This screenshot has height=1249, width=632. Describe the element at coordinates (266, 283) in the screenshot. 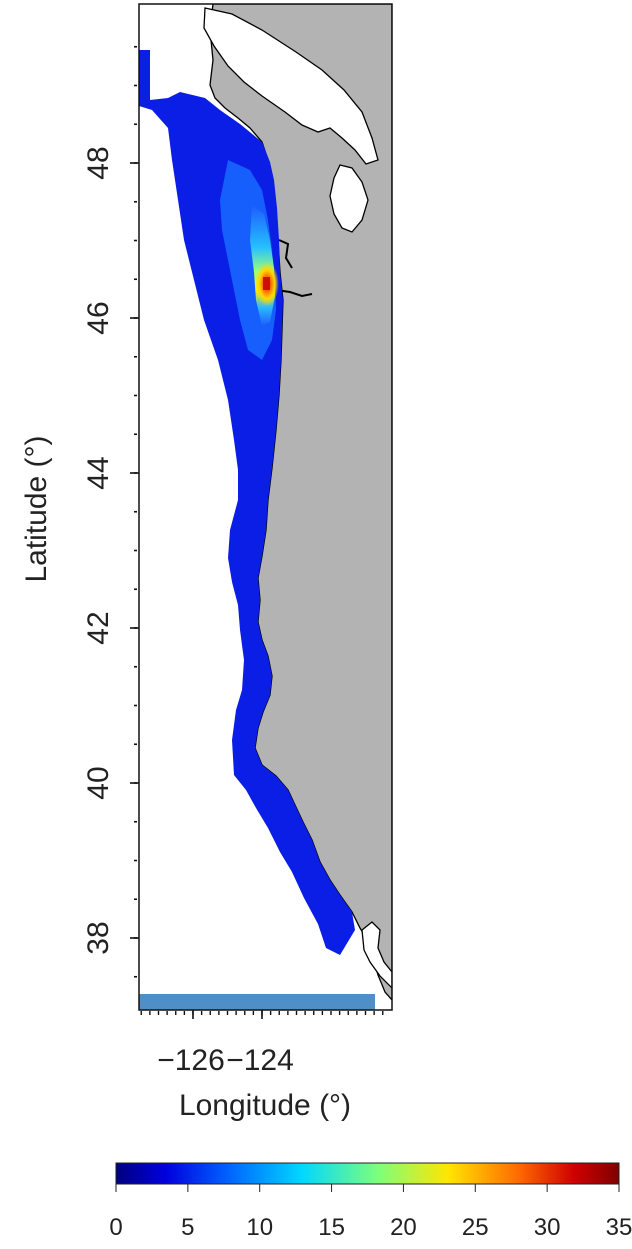

I see `density-peak-core` at that location.